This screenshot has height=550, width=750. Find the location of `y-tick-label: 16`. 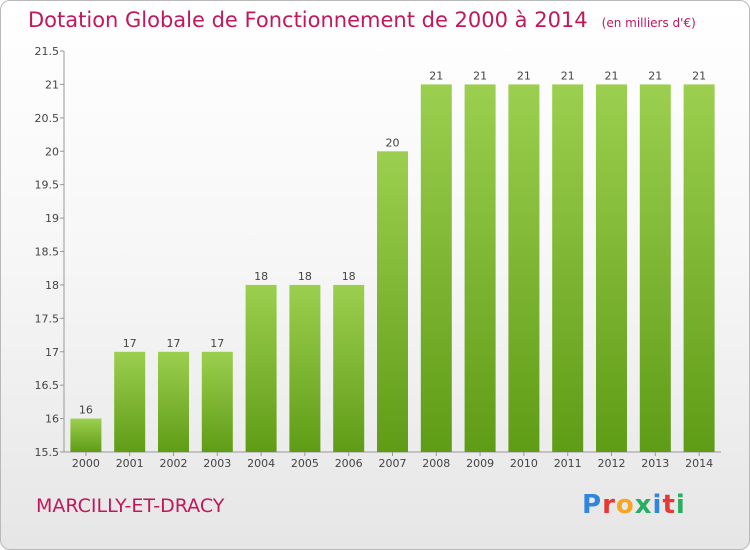

y-tick-label: 16 is located at coordinates (52, 419).